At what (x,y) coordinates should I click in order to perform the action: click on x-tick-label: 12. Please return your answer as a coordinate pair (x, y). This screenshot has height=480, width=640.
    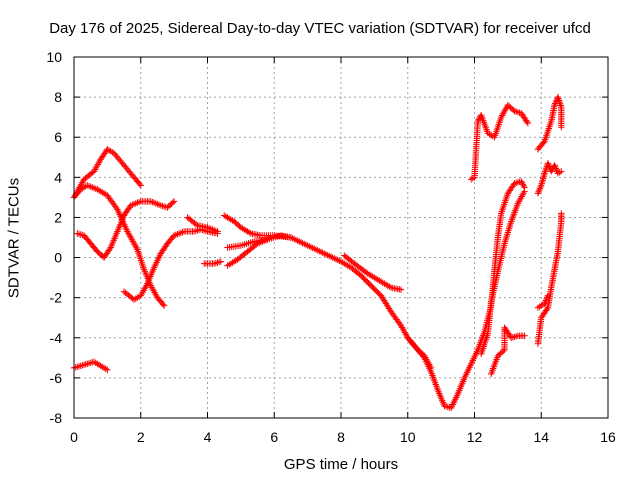
    Looking at the image, I should click on (475, 437).